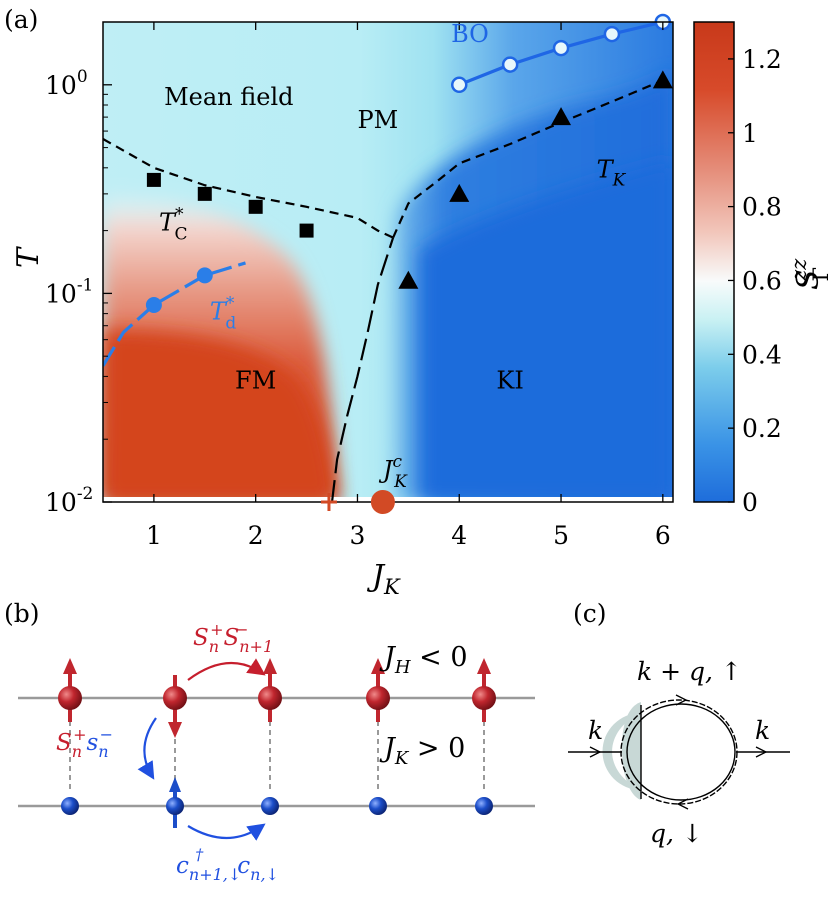 The height and width of the screenshot is (902, 830). I want to click on annotation-t: T* d, so click(223, 313).